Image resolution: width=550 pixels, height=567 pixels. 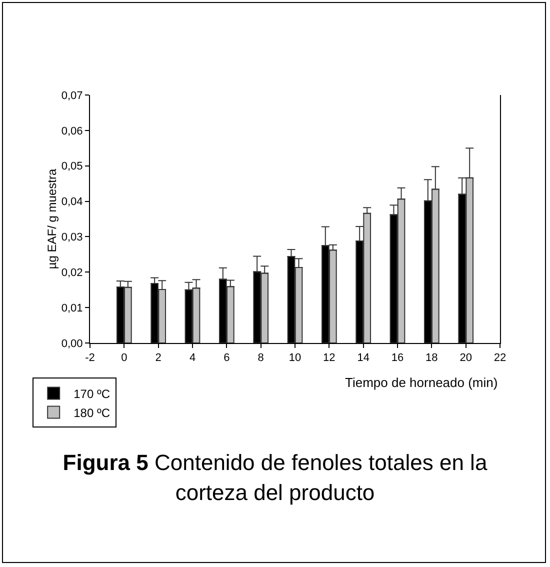 What do you see at coordinates (72, 131) in the screenshot?
I see `y-tick-label: 0,06` at bounding box center [72, 131].